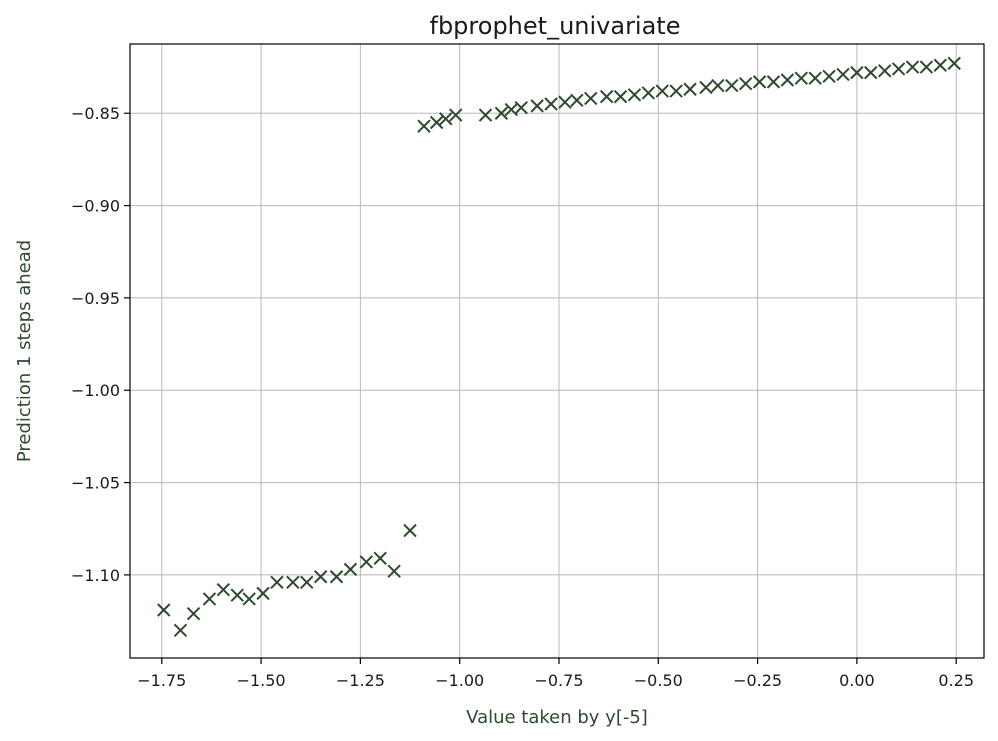 The width and height of the screenshot is (998, 741). I want to click on chart-title: fbprophet_univariate, so click(555, 26).